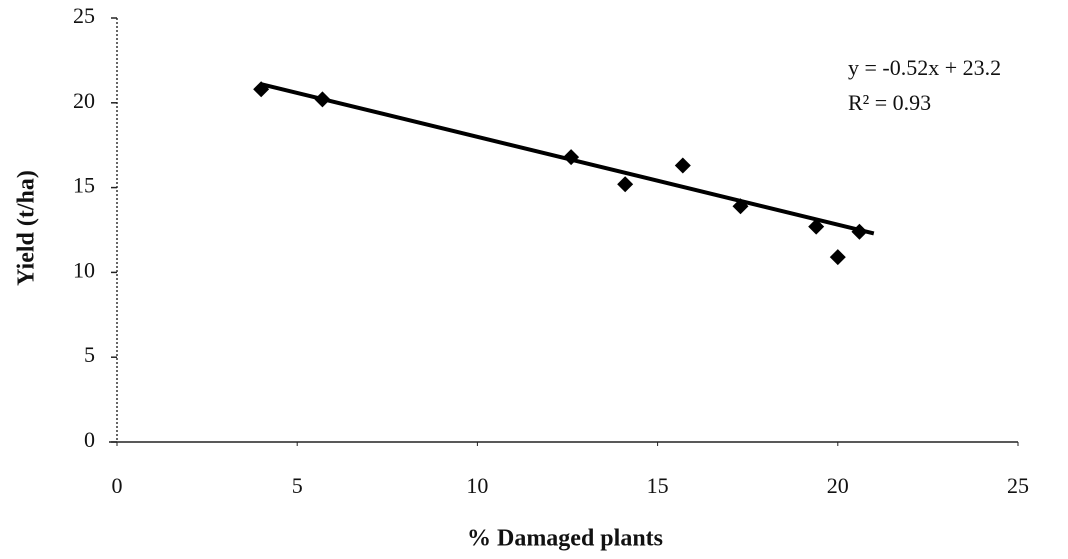 The width and height of the screenshot is (1068, 559). I want to click on x-tick-label: 20, so click(838, 485).